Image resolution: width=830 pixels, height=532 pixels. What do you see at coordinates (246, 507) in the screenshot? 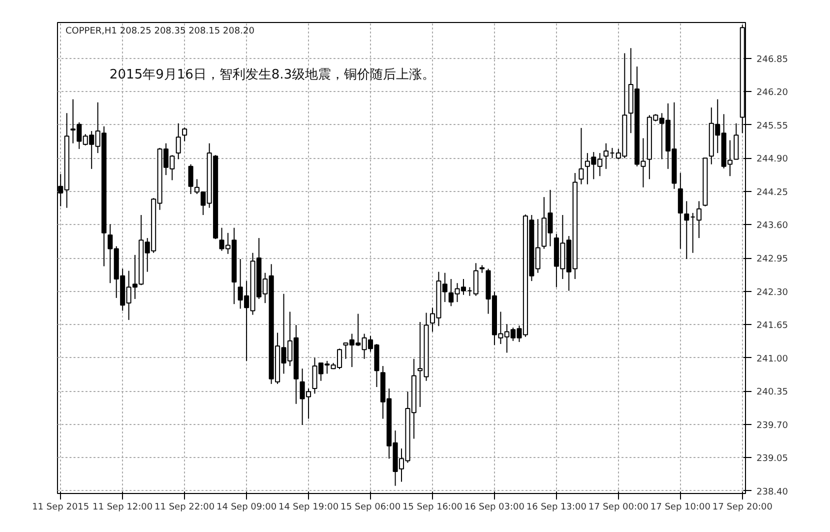
I see `x-tick-label: 14 Sep 09:00` at bounding box center [246, 507].